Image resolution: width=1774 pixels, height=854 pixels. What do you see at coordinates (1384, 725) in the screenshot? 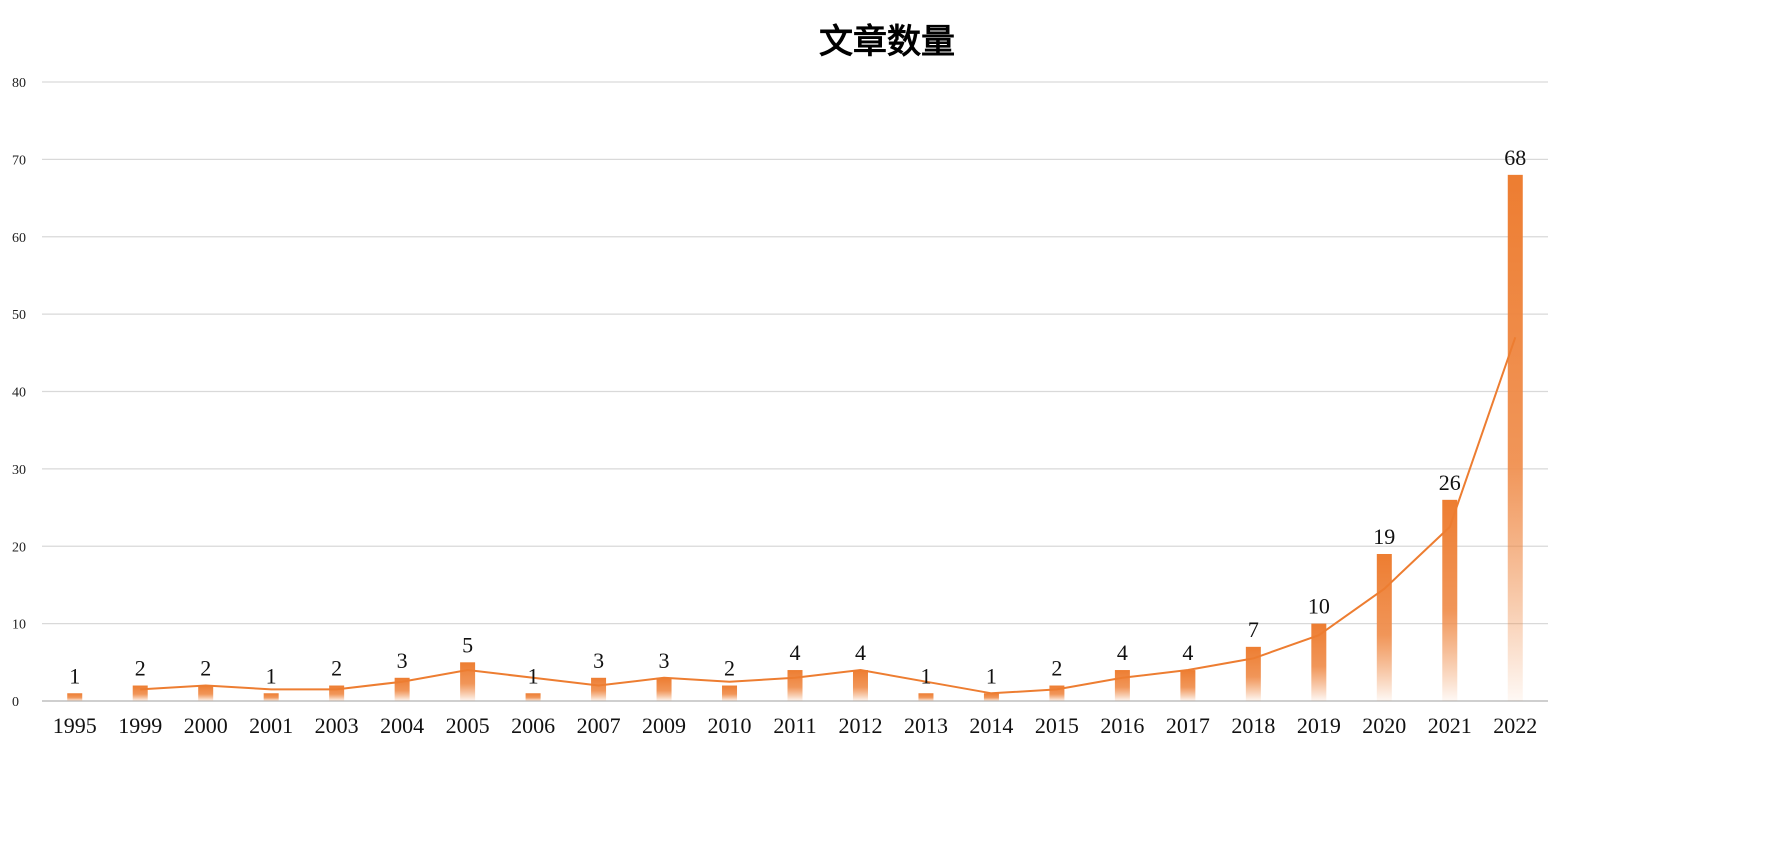
I see `x-tick-label: 2020` at bounding box center [1384, 725].